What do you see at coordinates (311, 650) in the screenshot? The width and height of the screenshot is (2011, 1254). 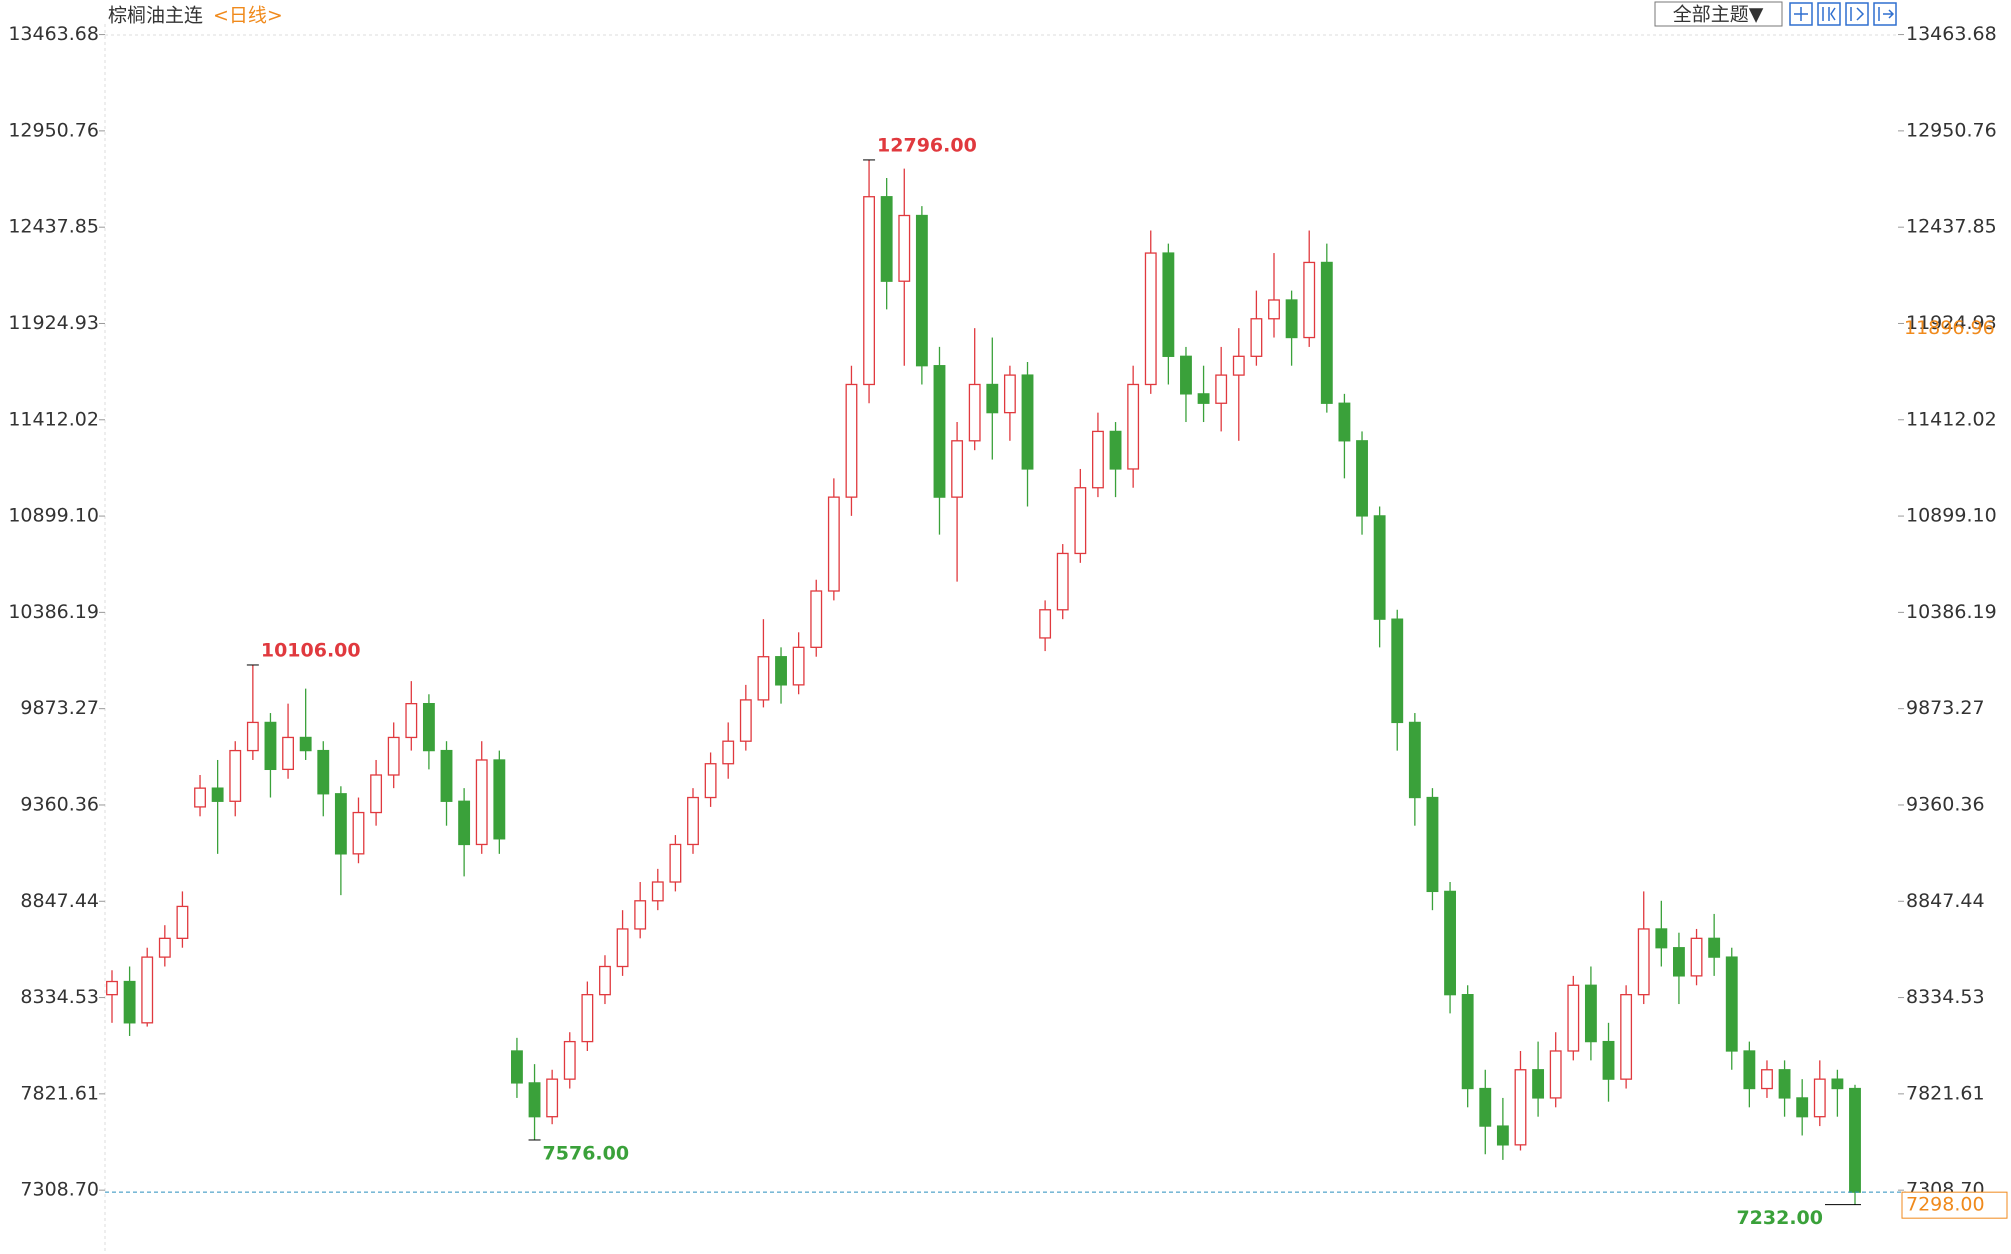 I see `annotation-label: 10106.00` at bounding box center [311, 650].